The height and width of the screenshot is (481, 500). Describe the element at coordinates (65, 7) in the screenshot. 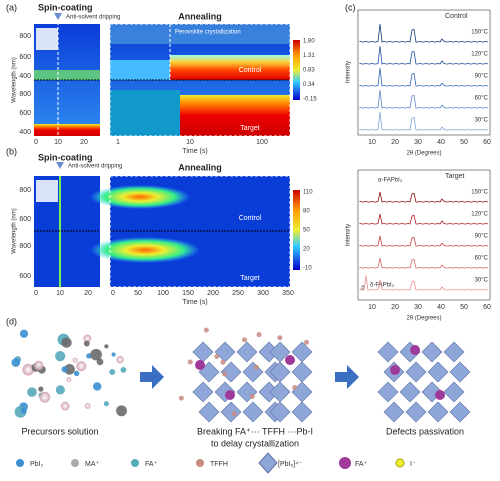

I see `panel-title: Spin-coating` at that location.